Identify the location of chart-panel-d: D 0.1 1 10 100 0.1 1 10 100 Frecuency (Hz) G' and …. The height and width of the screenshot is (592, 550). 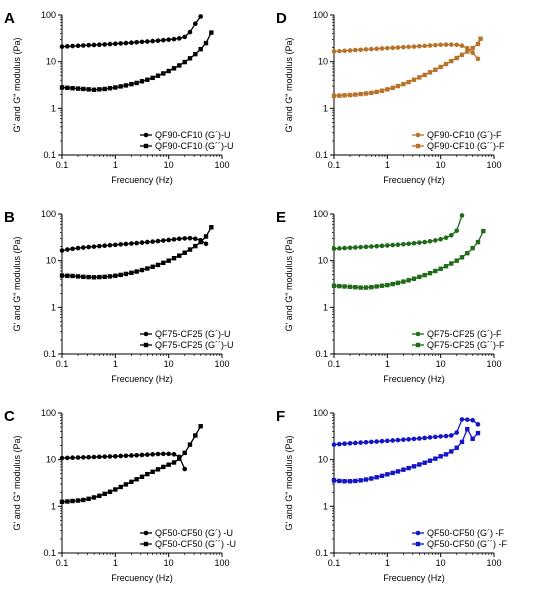
(390, 97).